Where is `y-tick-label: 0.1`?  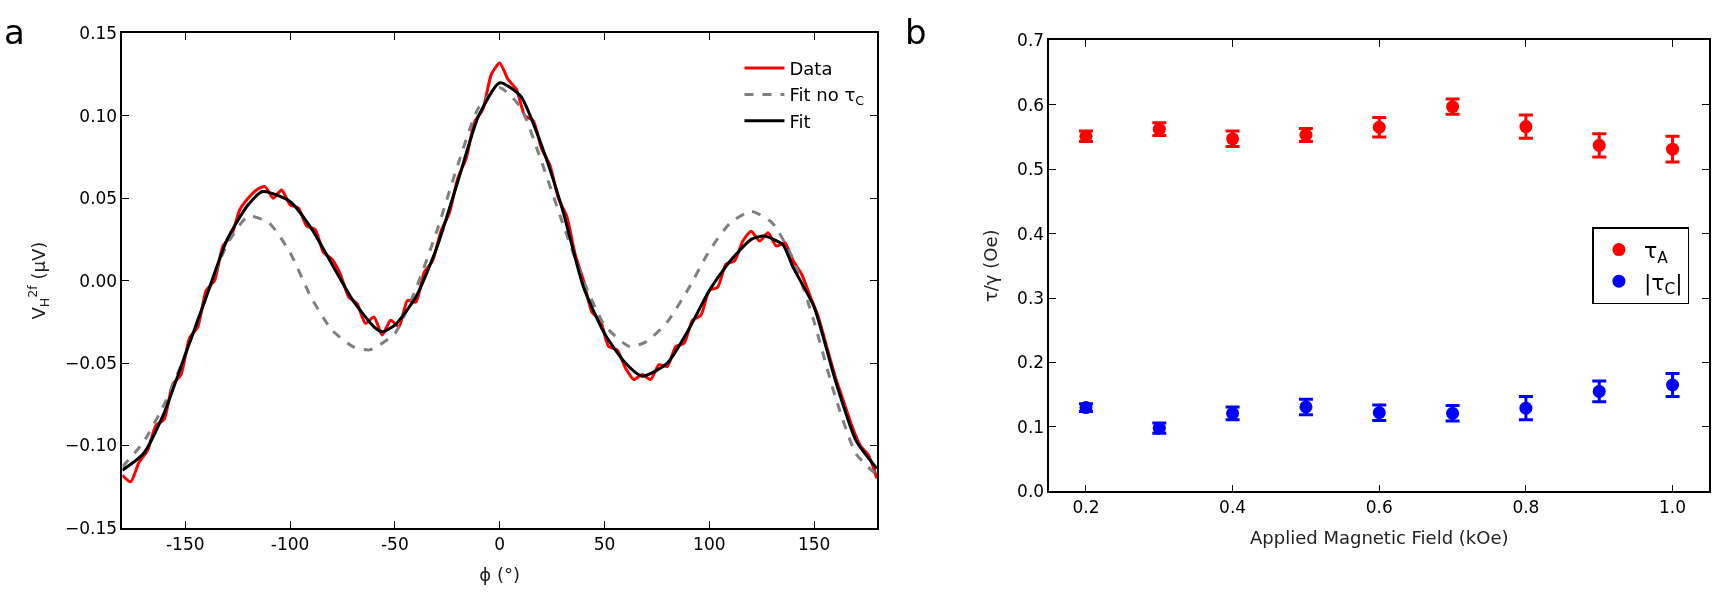 y-tick-label: 0.1 is located at coordinates (1031, 426).